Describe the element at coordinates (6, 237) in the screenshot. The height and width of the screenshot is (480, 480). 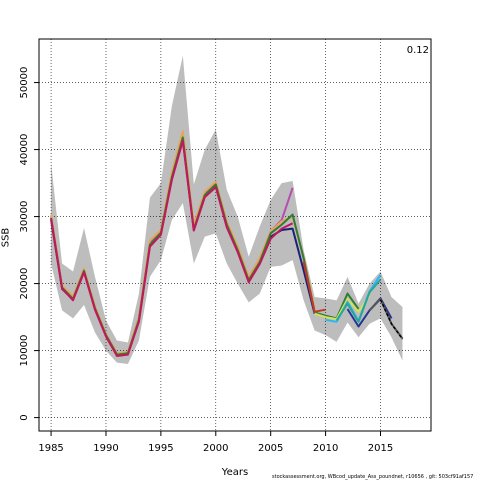
I see `y-axis-label: SSB` at that location.